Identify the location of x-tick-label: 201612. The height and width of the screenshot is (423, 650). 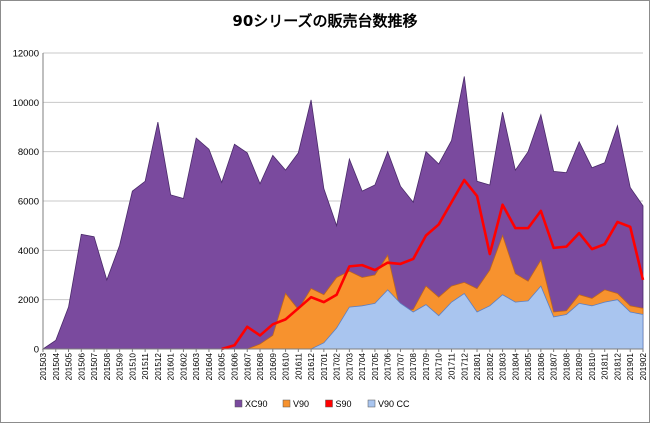
(311, 367).